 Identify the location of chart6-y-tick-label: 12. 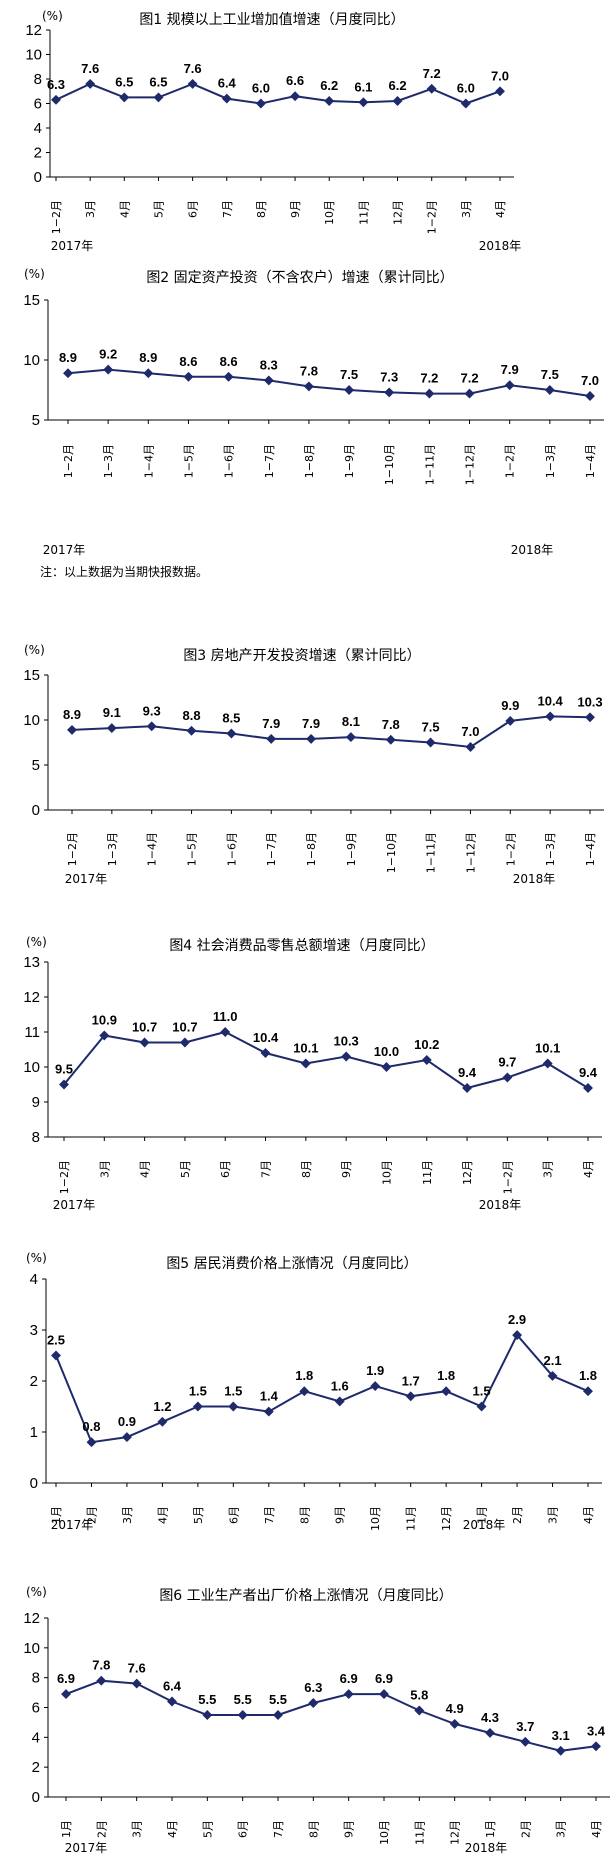
(31, 1618).